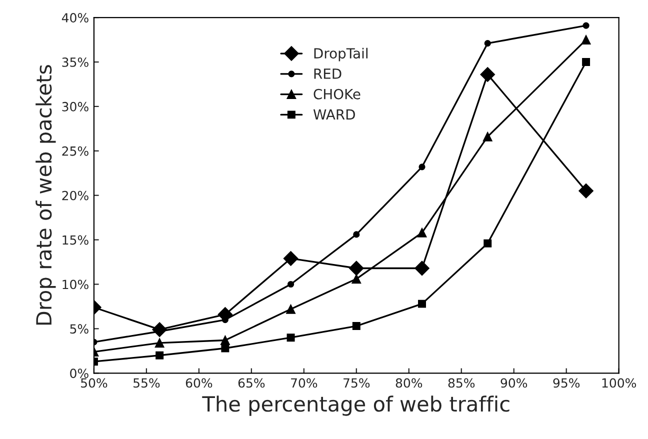  Describe the element at coordinates (619, 383) in the screenshot. I see `x-tick-label: 100%` at that location.